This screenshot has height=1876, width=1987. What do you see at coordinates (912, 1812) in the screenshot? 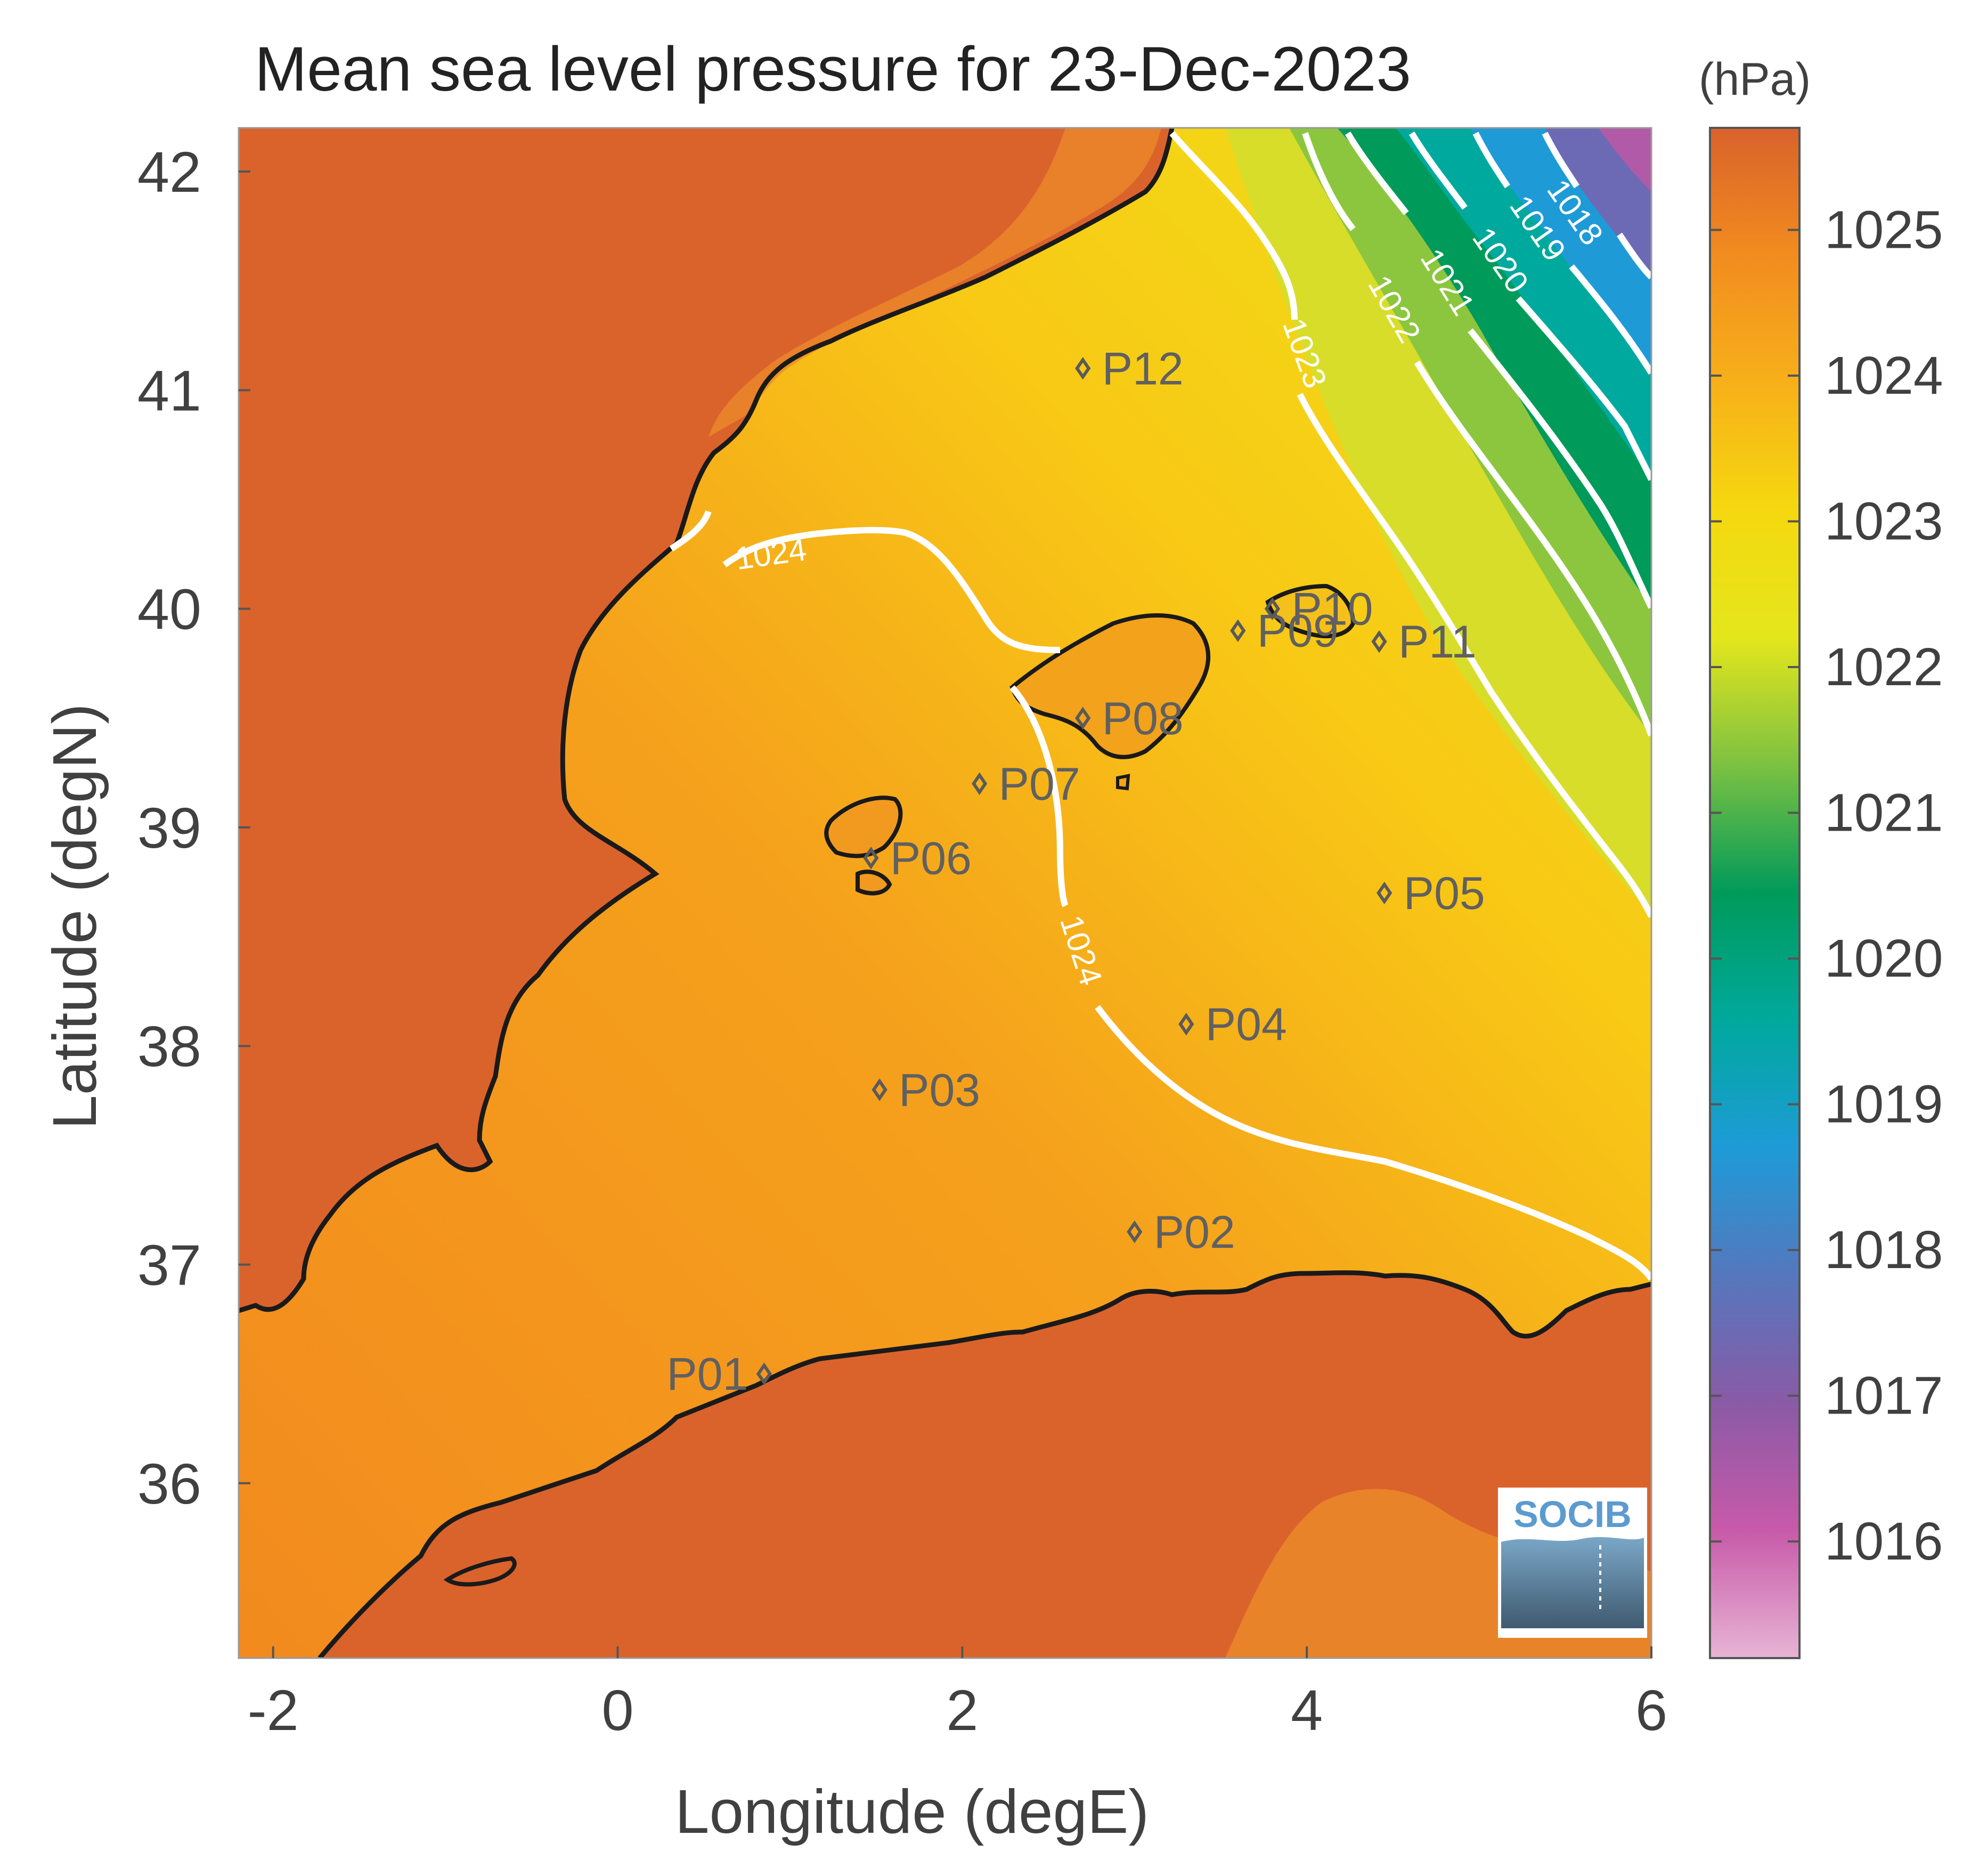
I see `x-axis-label: Longitude (degE)` at bounding box center [912, 1812].